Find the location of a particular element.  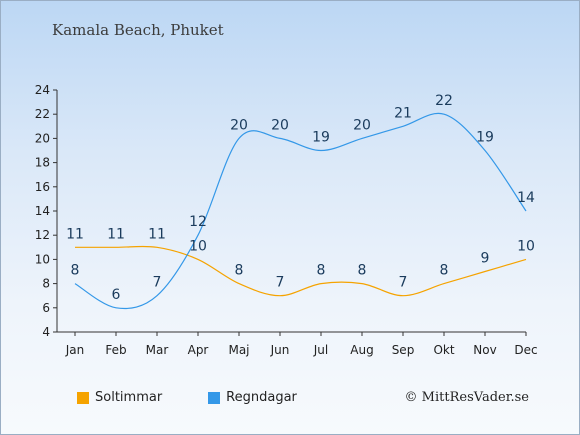

x-tick-label: Jun is located at coordinates (280, 350).